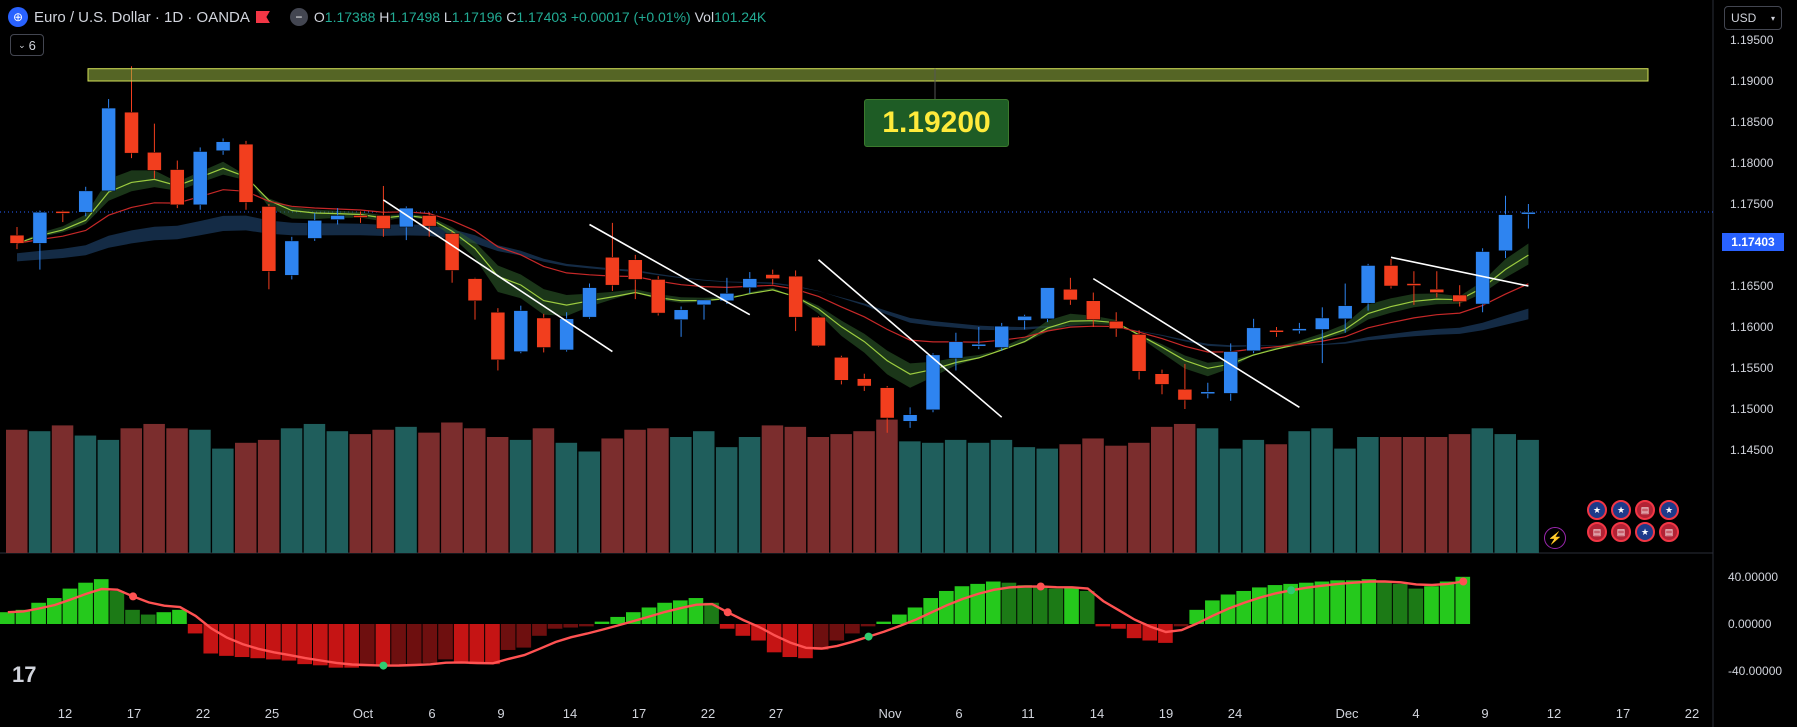  I want to click on time-tick-label: 17, so click(134, 713).